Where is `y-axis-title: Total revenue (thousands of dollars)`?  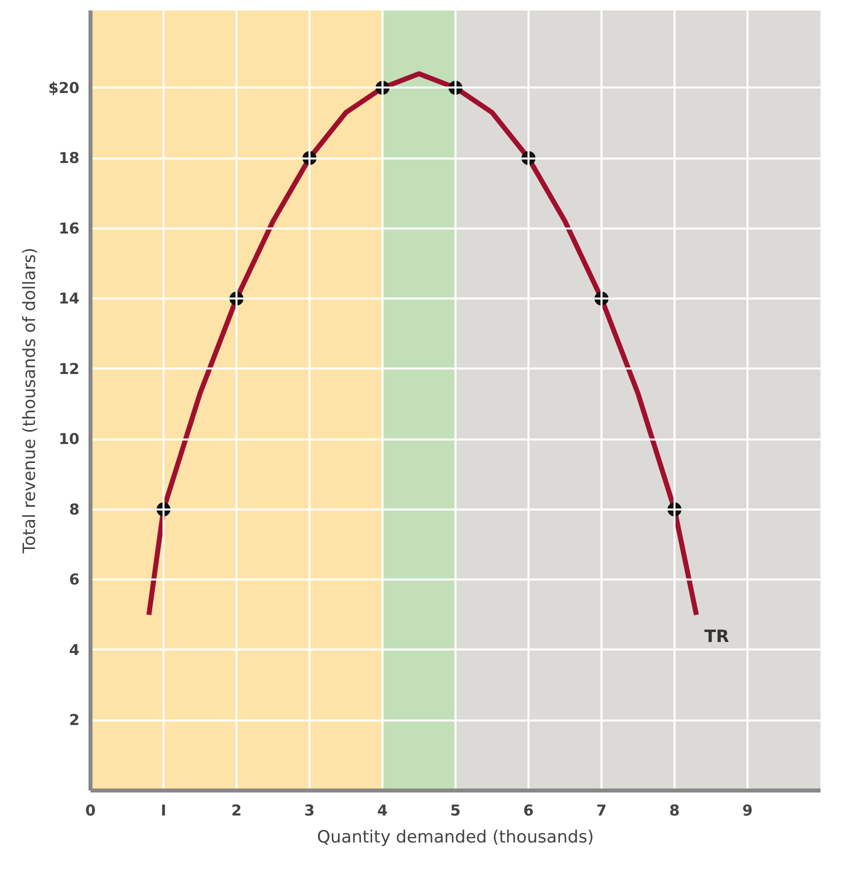
y-axis-title: Total revenue (thousands of dollars) is located at coordinates (30, 401).